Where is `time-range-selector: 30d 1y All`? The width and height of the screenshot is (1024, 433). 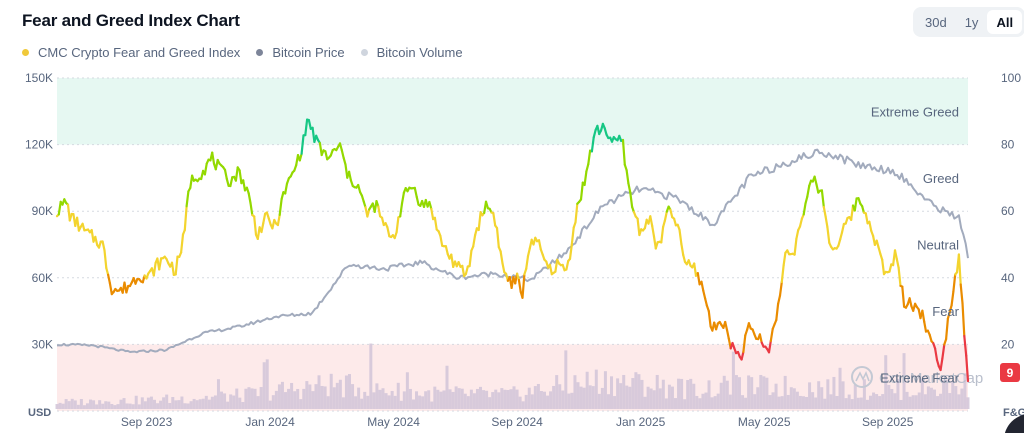 time-range-selector: 30d 1y All is located at coordinates (968, 22).